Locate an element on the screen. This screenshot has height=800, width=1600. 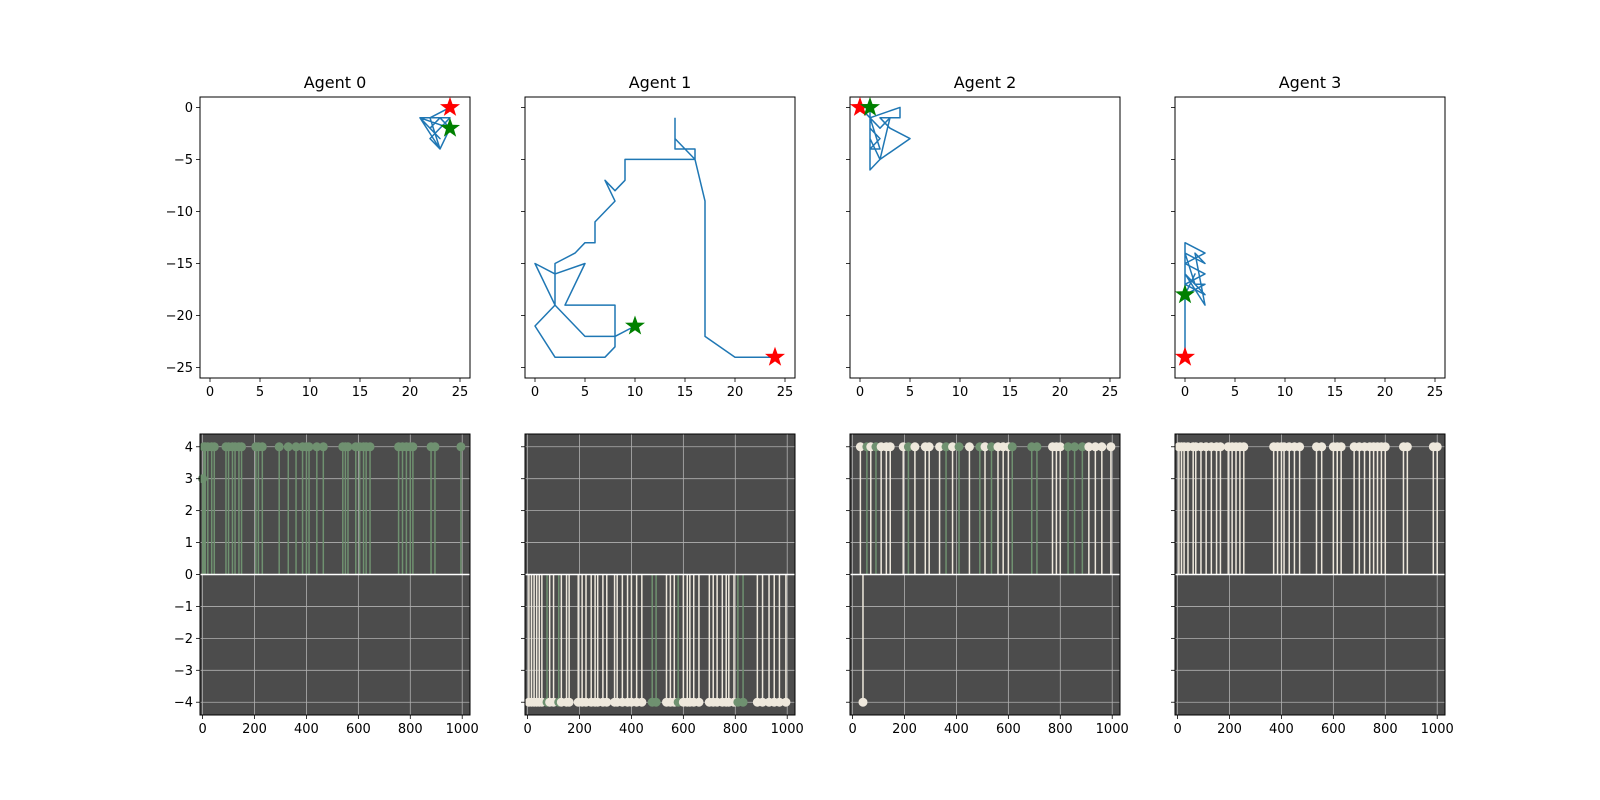
start-marker-star is located at coordinates (775, 356).